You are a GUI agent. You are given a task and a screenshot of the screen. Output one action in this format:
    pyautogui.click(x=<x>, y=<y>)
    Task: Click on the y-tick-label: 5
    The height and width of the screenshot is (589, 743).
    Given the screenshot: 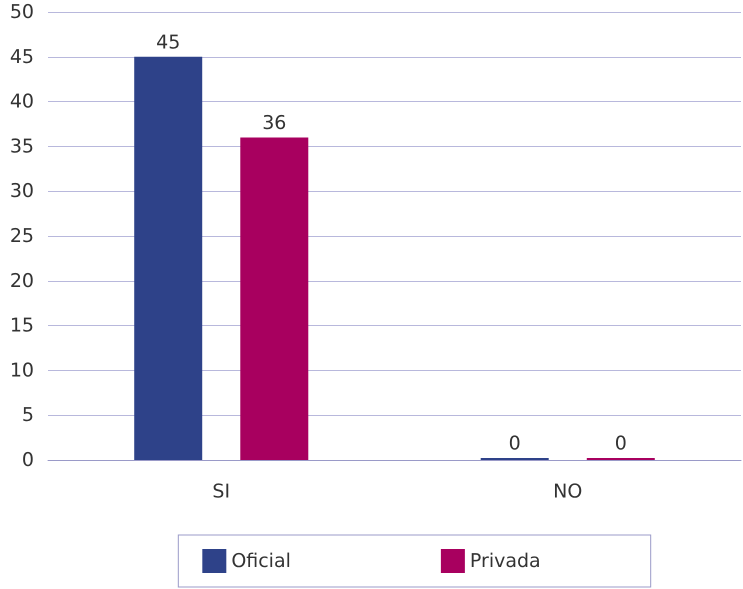 What is the action you would take?
    pyautogui.click(x=28, y=415)
    